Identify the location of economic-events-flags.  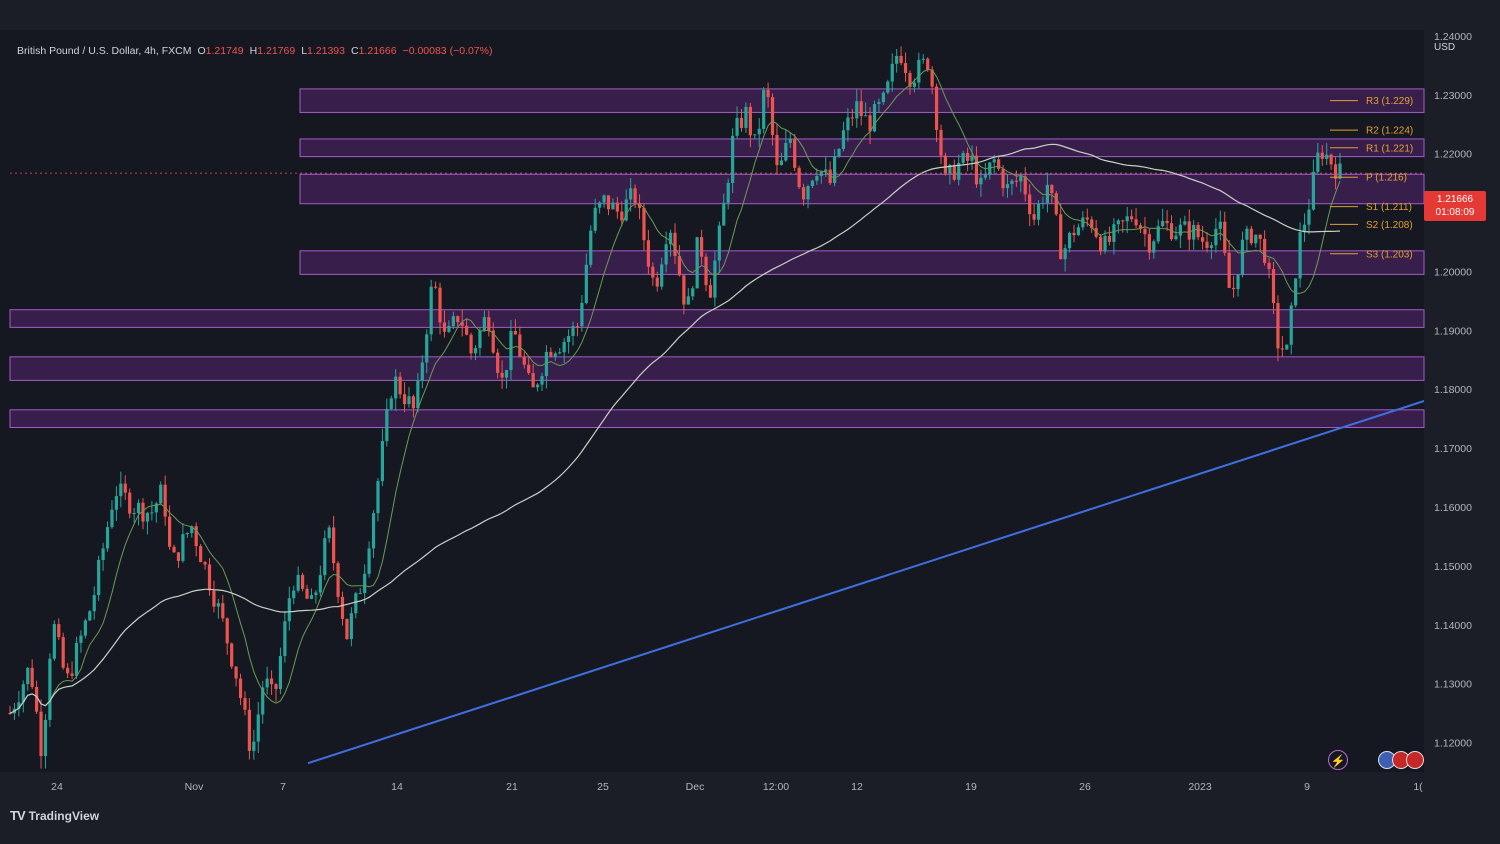
(1402, 761).